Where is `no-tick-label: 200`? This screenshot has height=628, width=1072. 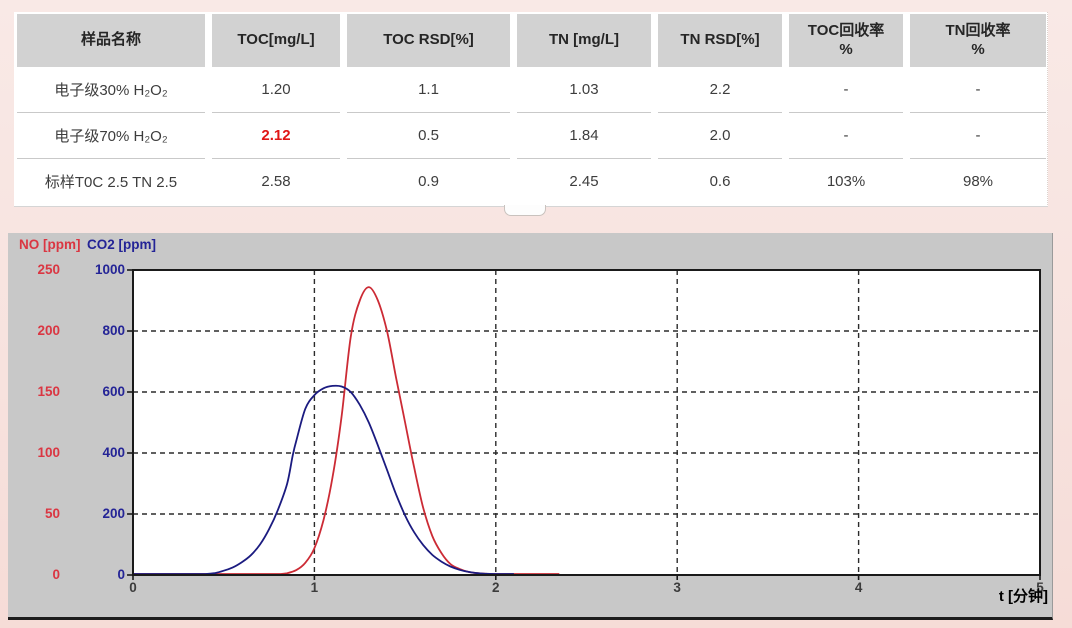 no-tick-label: 200 is located at coordinates (48, 330).